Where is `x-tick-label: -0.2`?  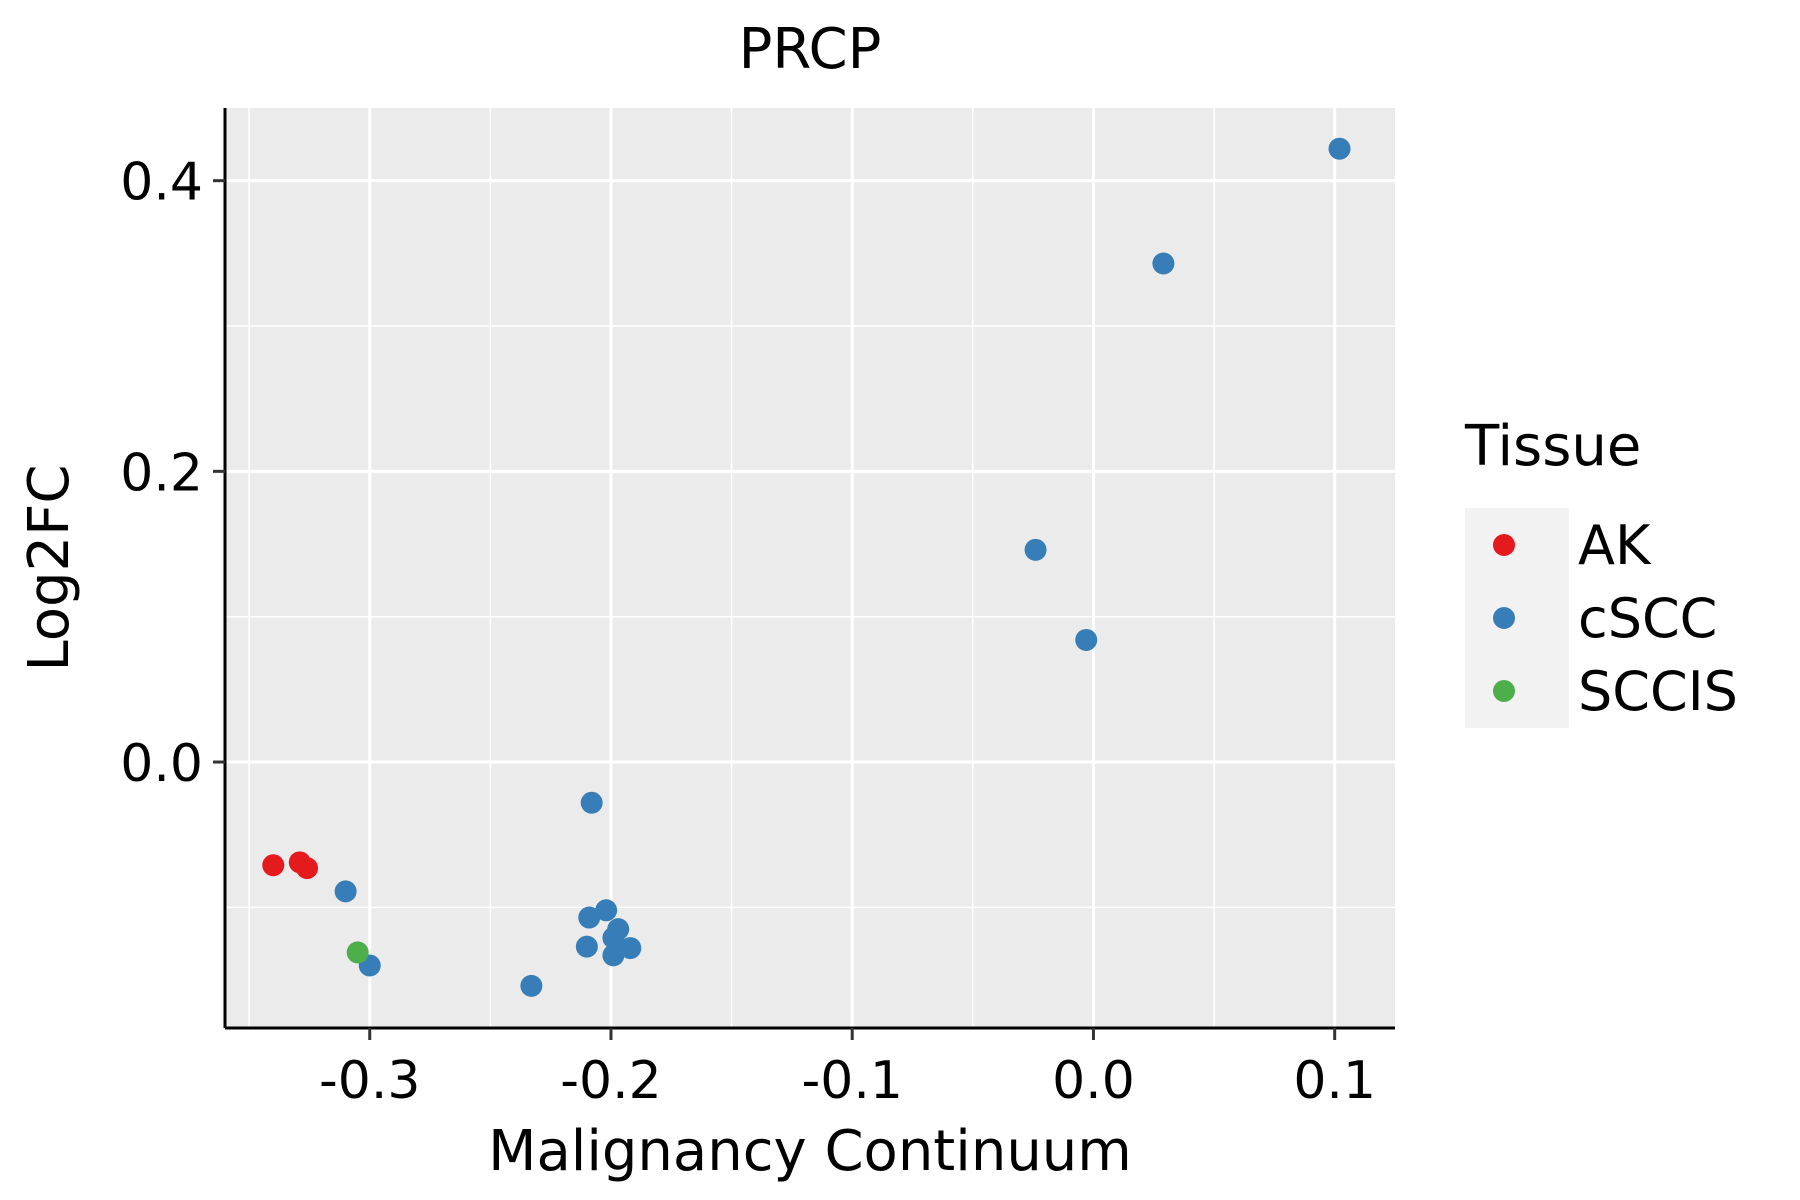 x-tick-label: -0.2 is located at coordinates (610, 1081).